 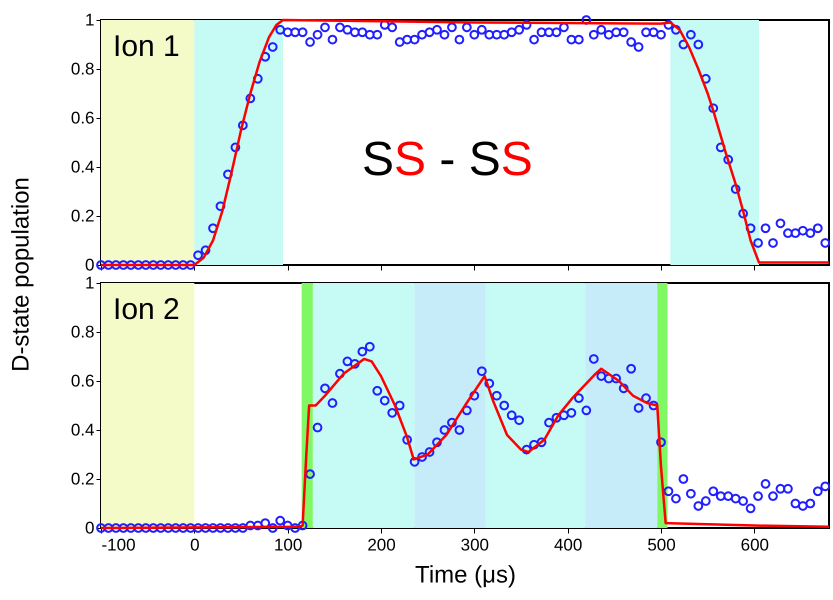 I want to click on x-tick-label: 100, so click(x=288, y=545).